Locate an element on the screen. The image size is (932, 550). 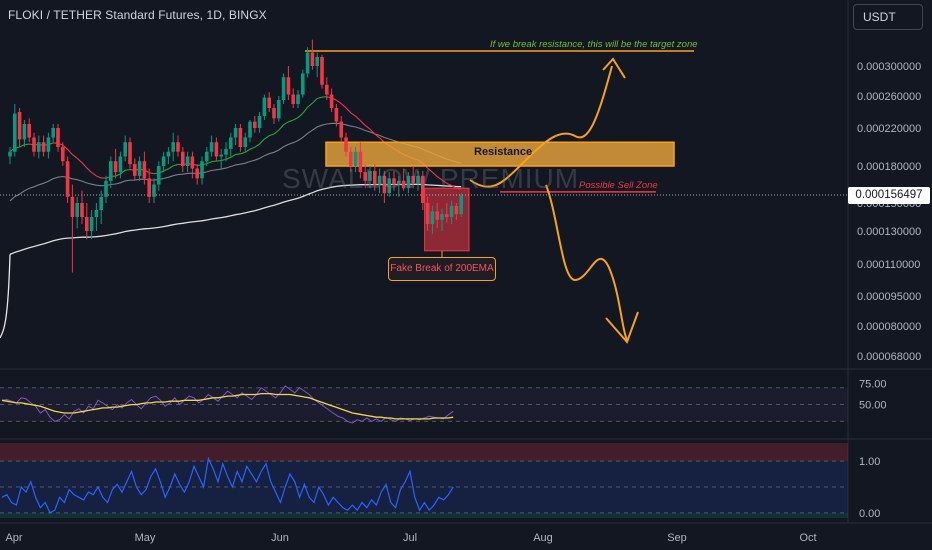
stoch-k-line is located at coordinates (227, 485).